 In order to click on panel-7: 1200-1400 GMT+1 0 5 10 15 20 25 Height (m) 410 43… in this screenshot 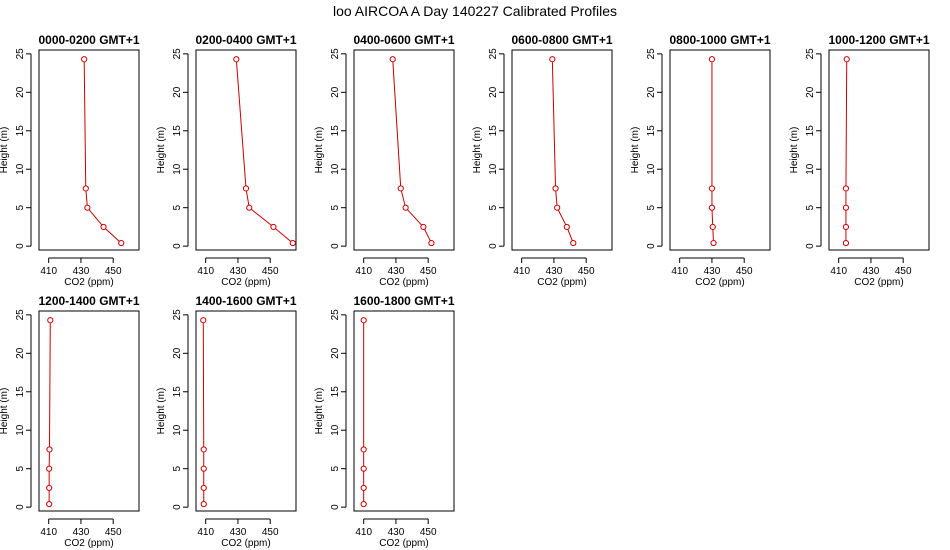, I will do `click(70, 421)`.